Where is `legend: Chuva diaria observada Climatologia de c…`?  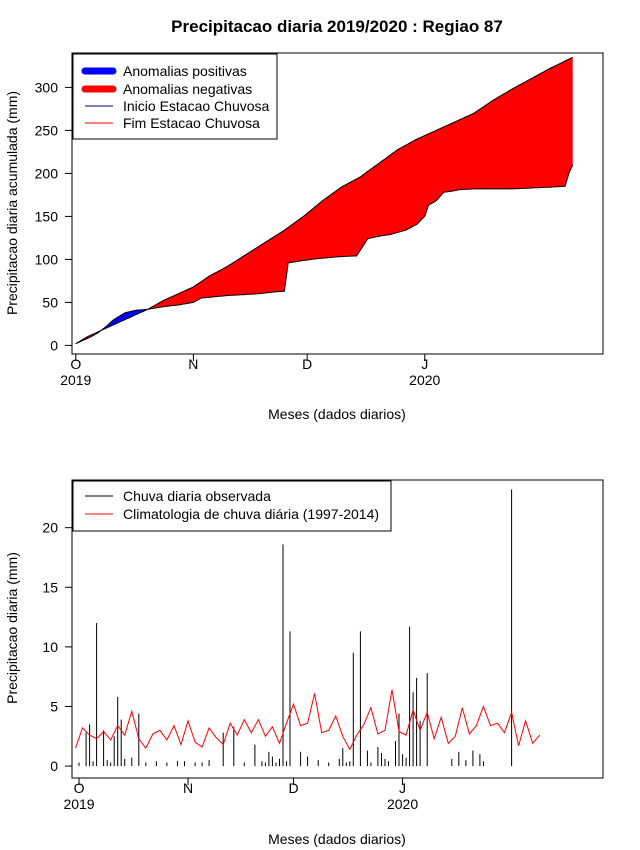 legend: Chuva diaria observada Climatologia de c… is located at coordinates (232, 506).